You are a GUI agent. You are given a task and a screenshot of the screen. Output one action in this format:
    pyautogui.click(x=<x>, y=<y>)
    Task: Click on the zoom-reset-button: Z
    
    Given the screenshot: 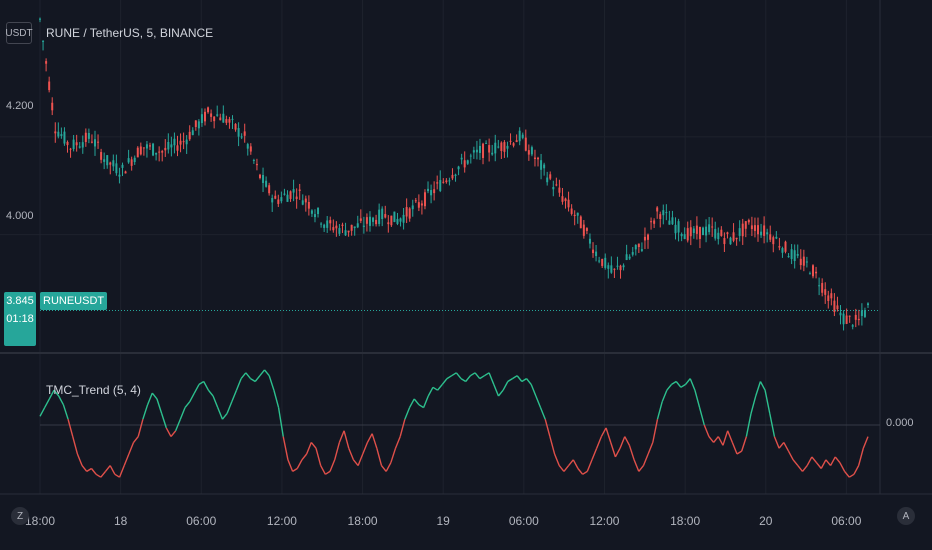 What is the action you would take?
    pyautogui.click(x=20, y=516)
    